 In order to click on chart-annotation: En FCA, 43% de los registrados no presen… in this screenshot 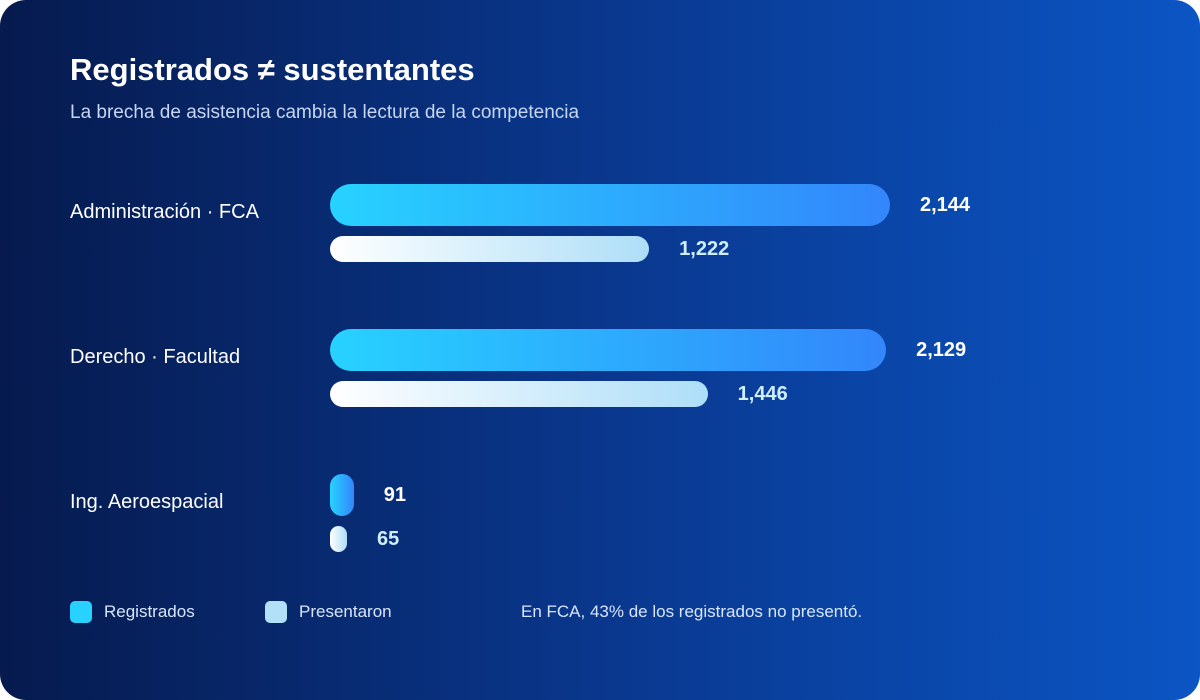, I will do `click(692, 611)`.